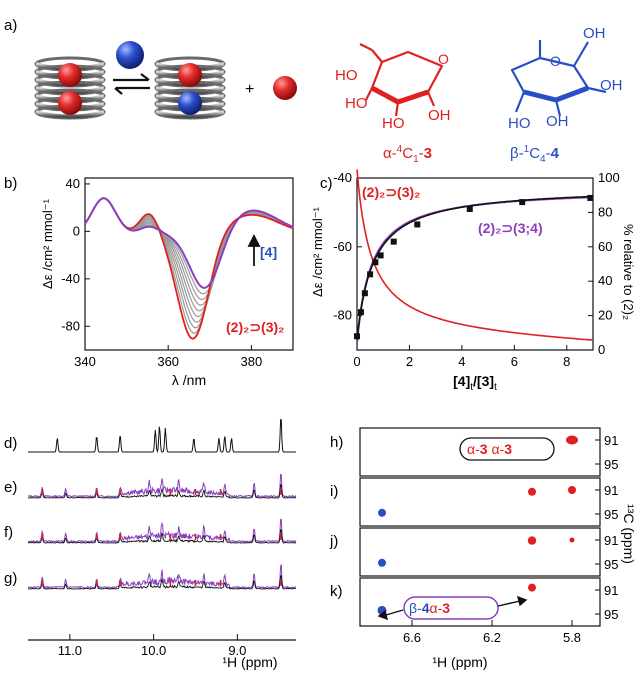 The width and height of the screenshot is (638, 675). What do you see at coordinates (189, 380) in the screenshot?
I see `x-axis-label: λ /nm` at bounding box center [189, 380].